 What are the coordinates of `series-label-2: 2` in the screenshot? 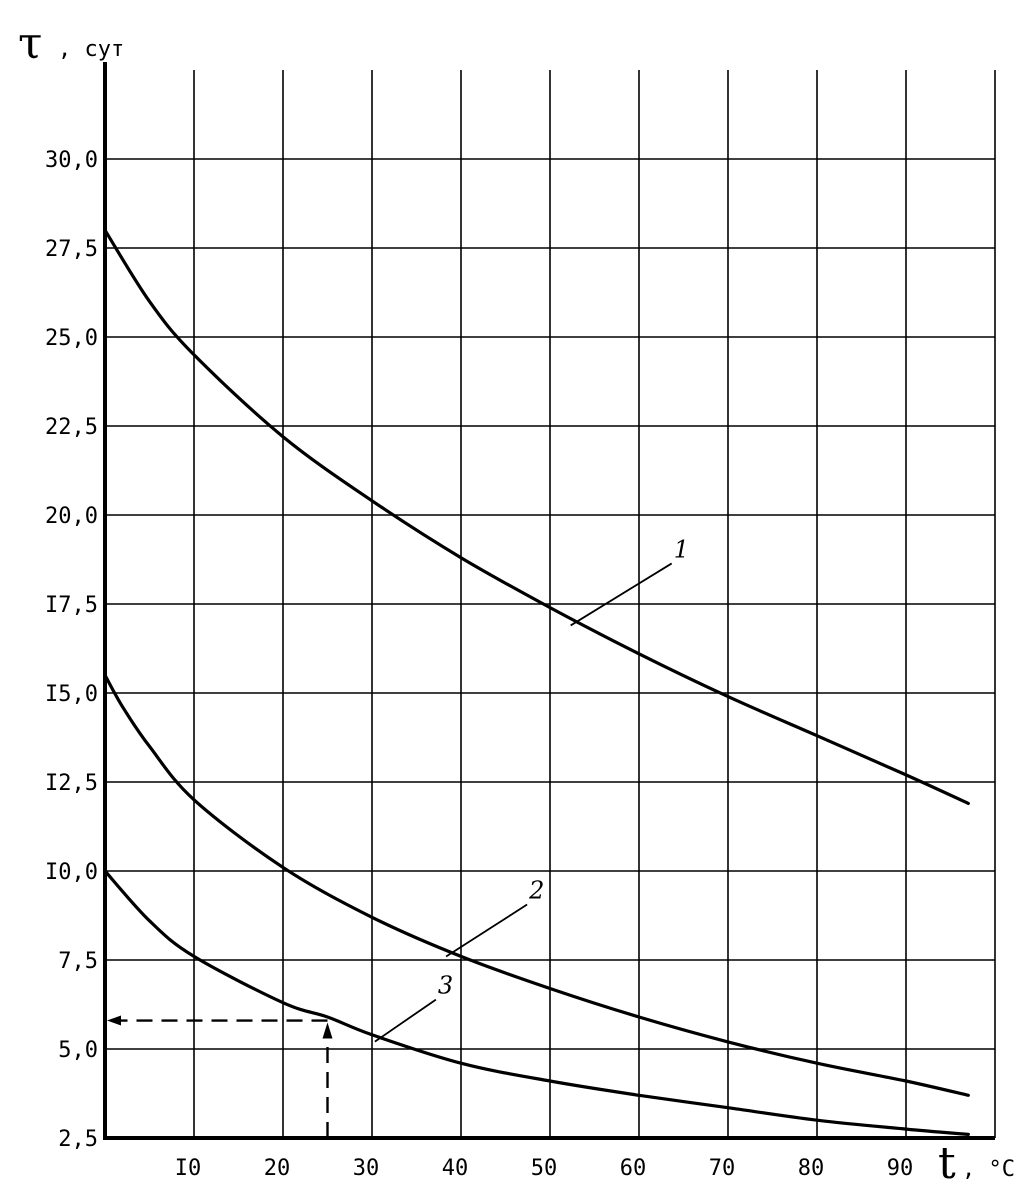 It's located at (536, 891).